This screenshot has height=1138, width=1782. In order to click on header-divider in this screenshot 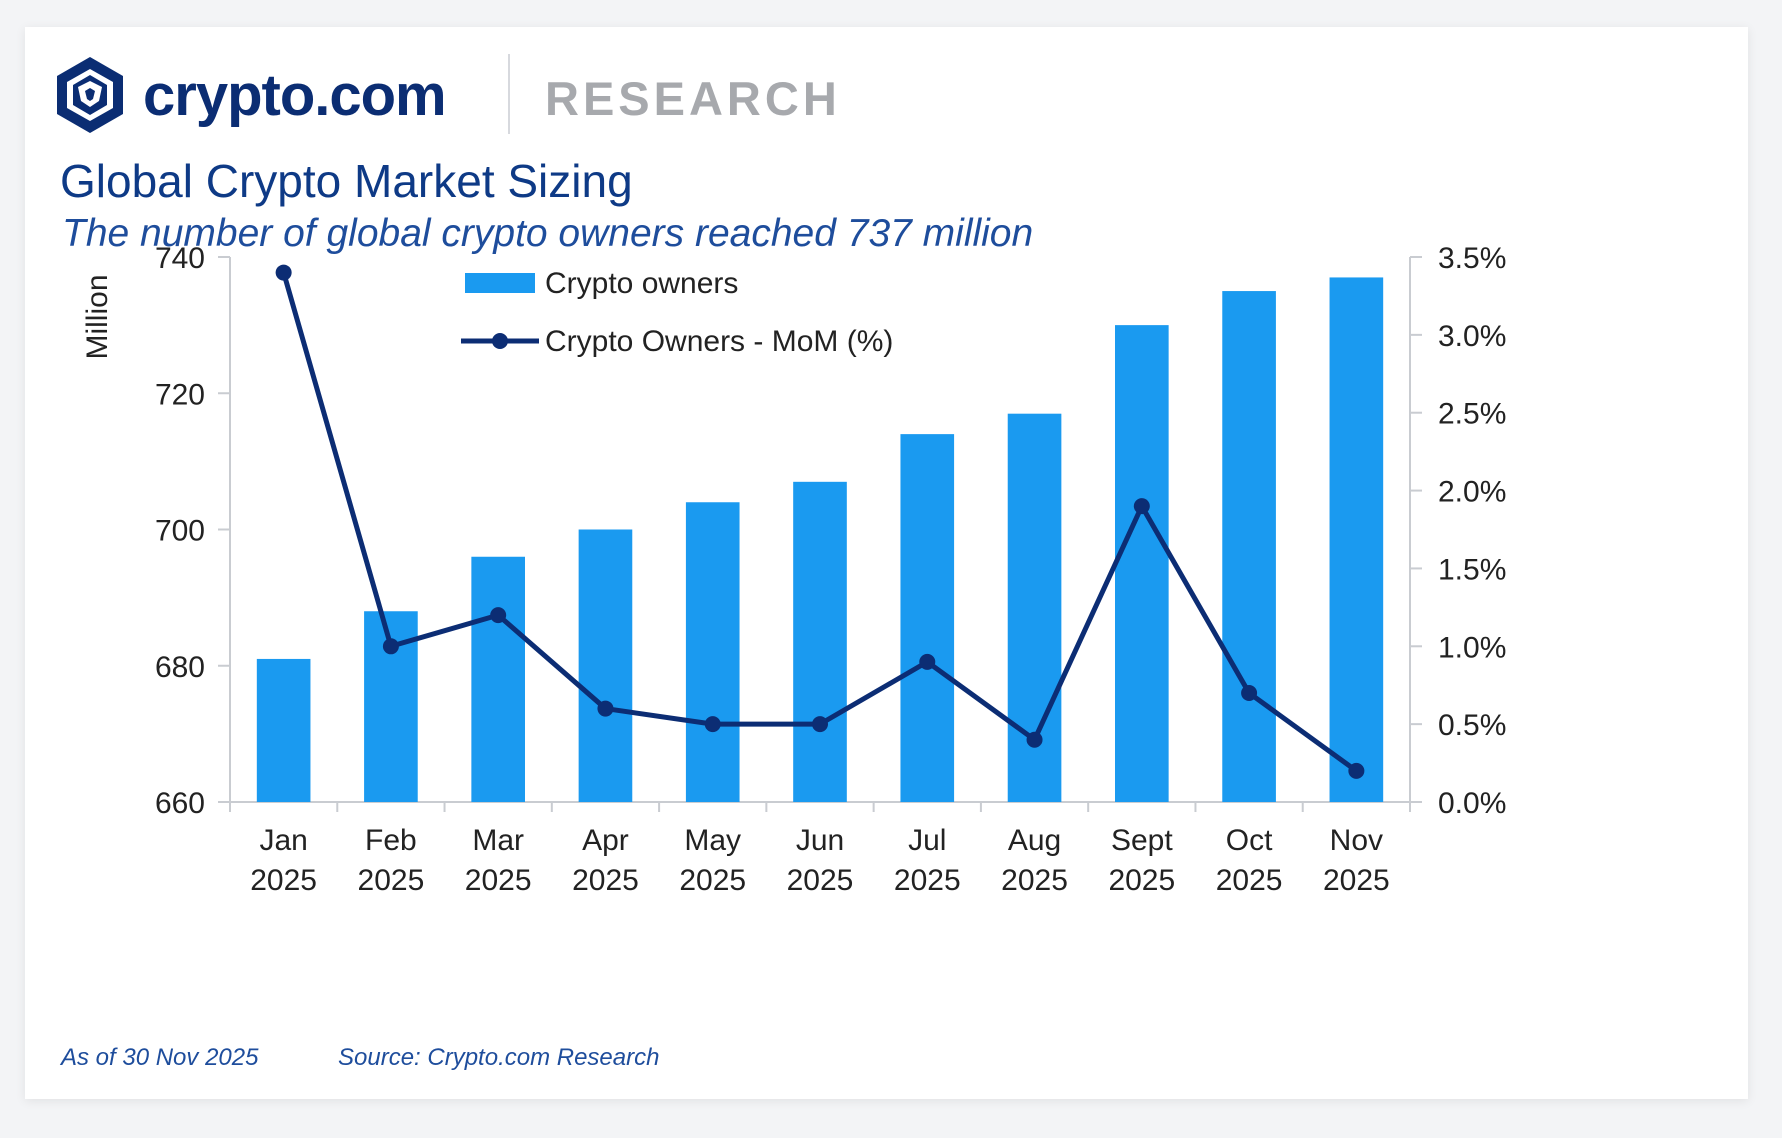, I will do `click(509, 94)`.